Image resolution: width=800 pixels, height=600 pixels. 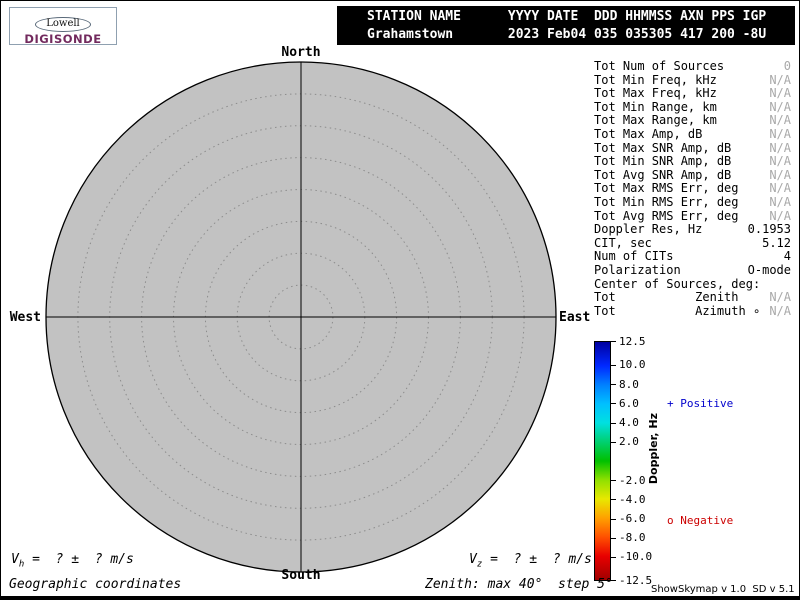 What do you see at coordinates (692, 284) in the screenshot?
I see `stat-row: Center of Sources, deg:` at bounding box center [692, 284].